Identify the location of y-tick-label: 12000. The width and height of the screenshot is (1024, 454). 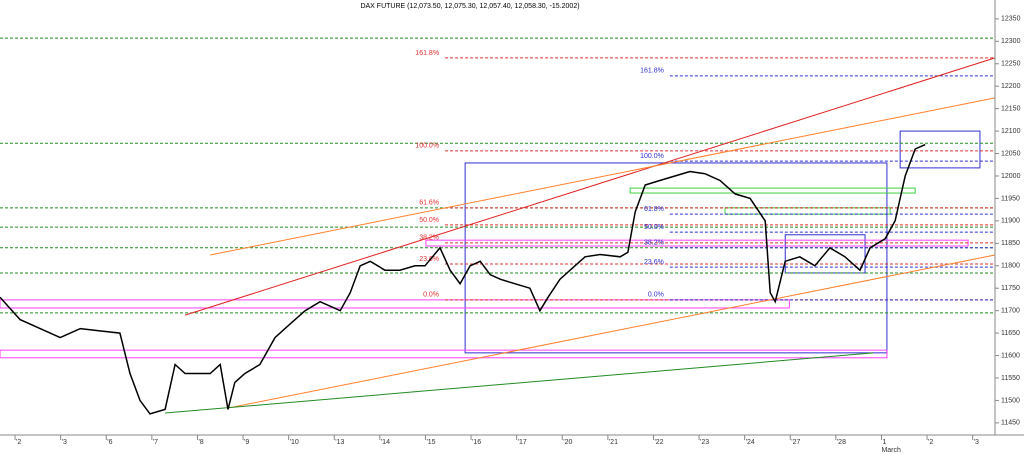
(1011, 176).